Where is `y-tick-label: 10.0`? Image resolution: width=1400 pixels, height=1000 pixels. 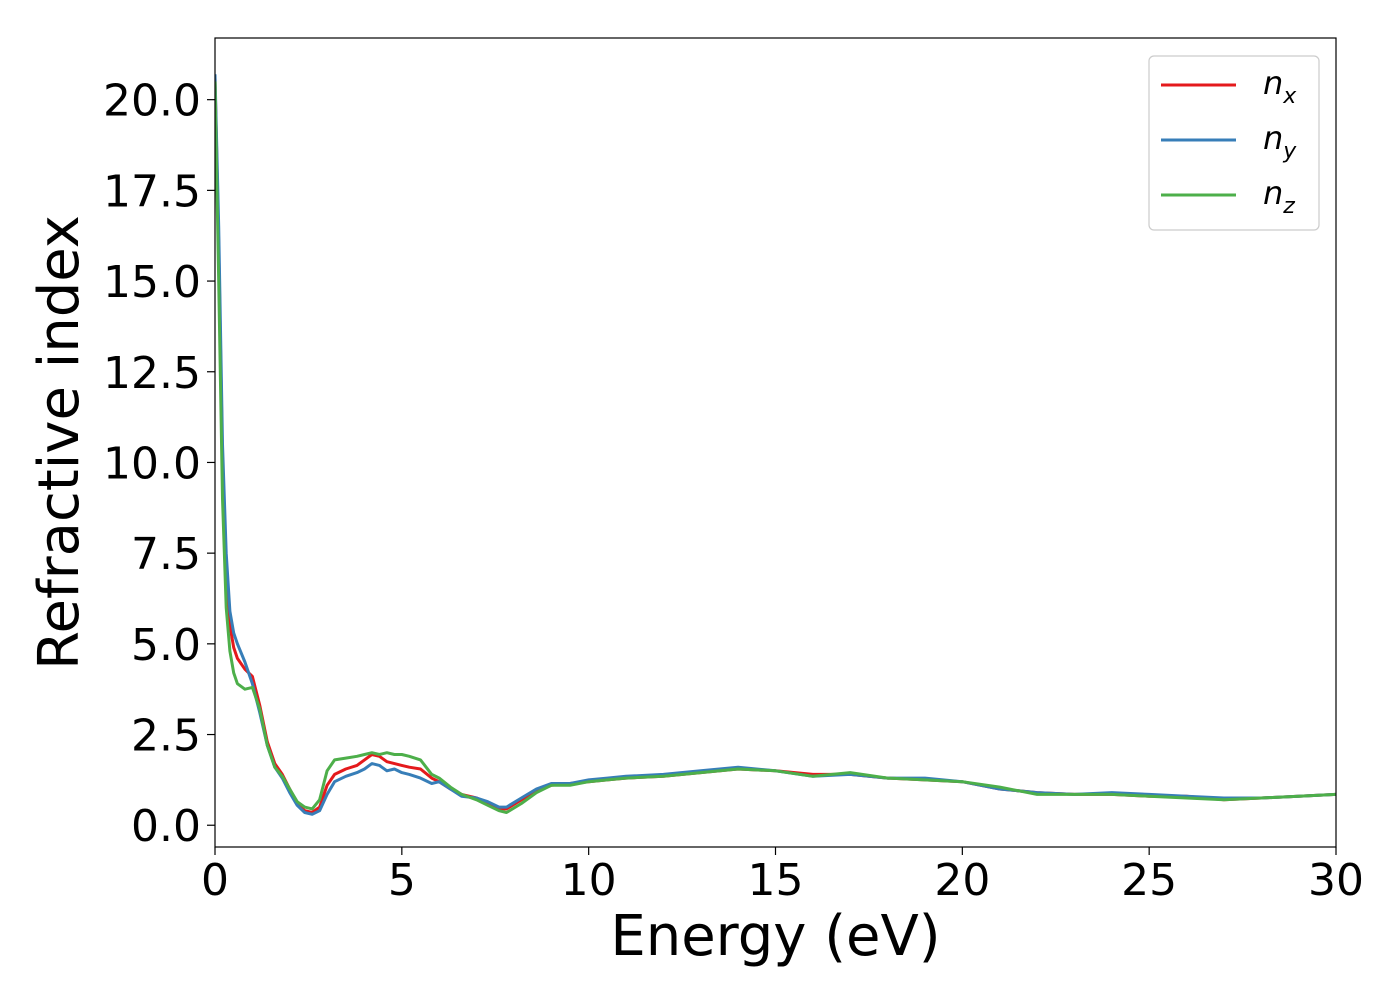
y-tick-label: 10.0 is located at coordinates (152, 463).